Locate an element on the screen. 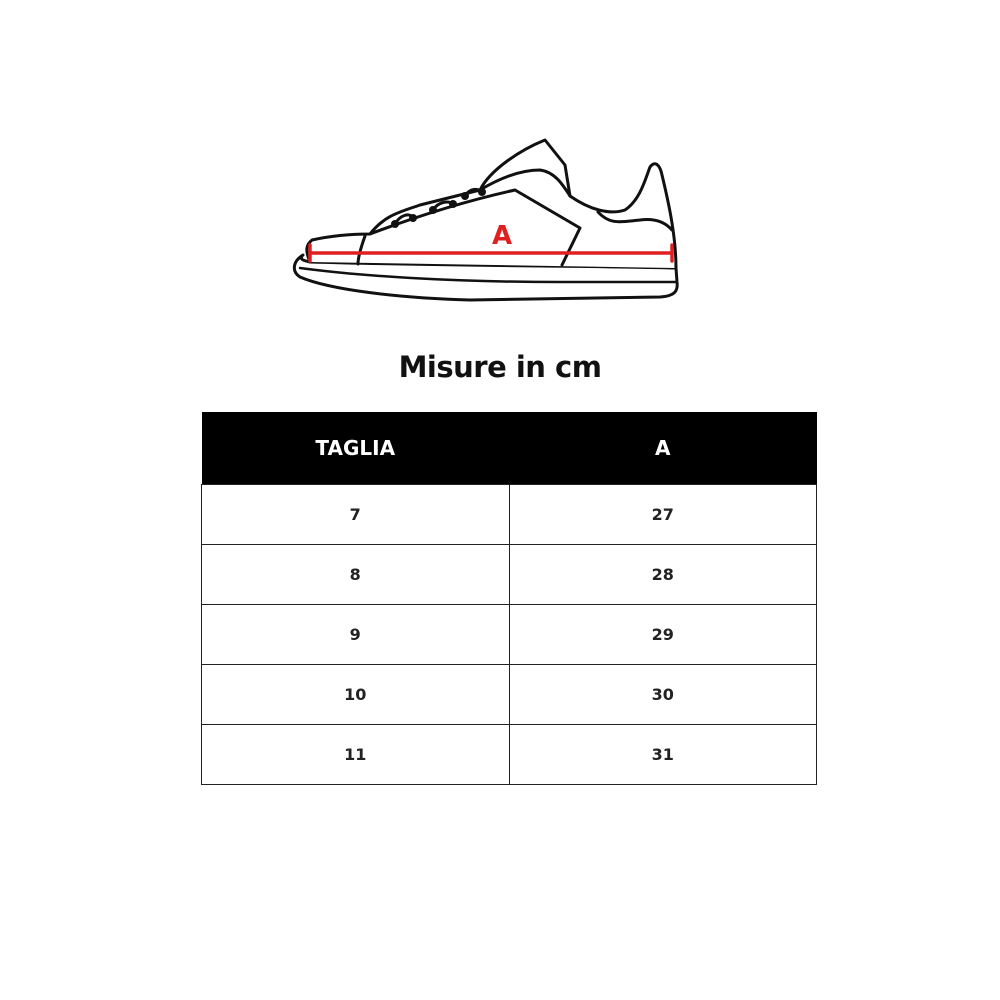  table-row: 8 28 is located at coordinates (509, 574).